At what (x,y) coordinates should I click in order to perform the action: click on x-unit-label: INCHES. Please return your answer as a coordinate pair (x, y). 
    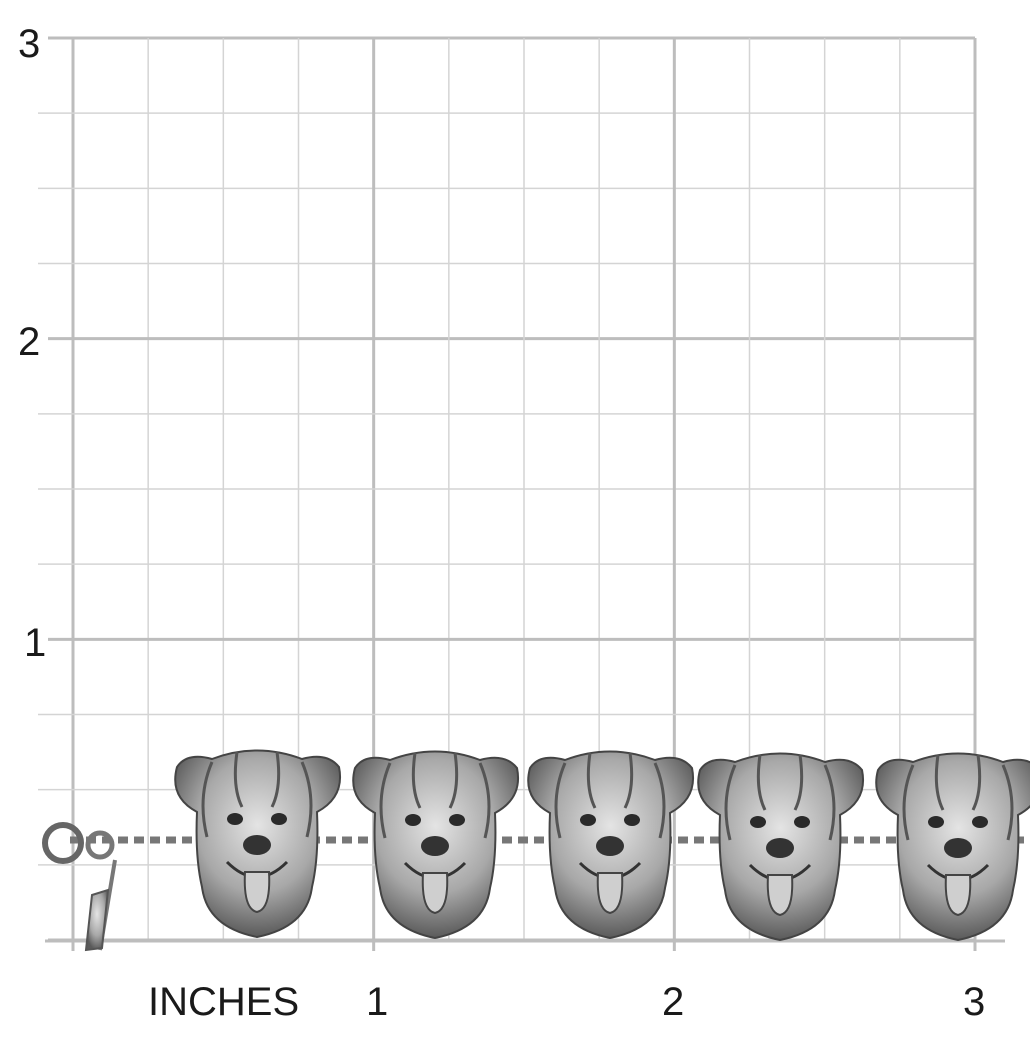
    Looking at the image, I should click on (224, 1002).